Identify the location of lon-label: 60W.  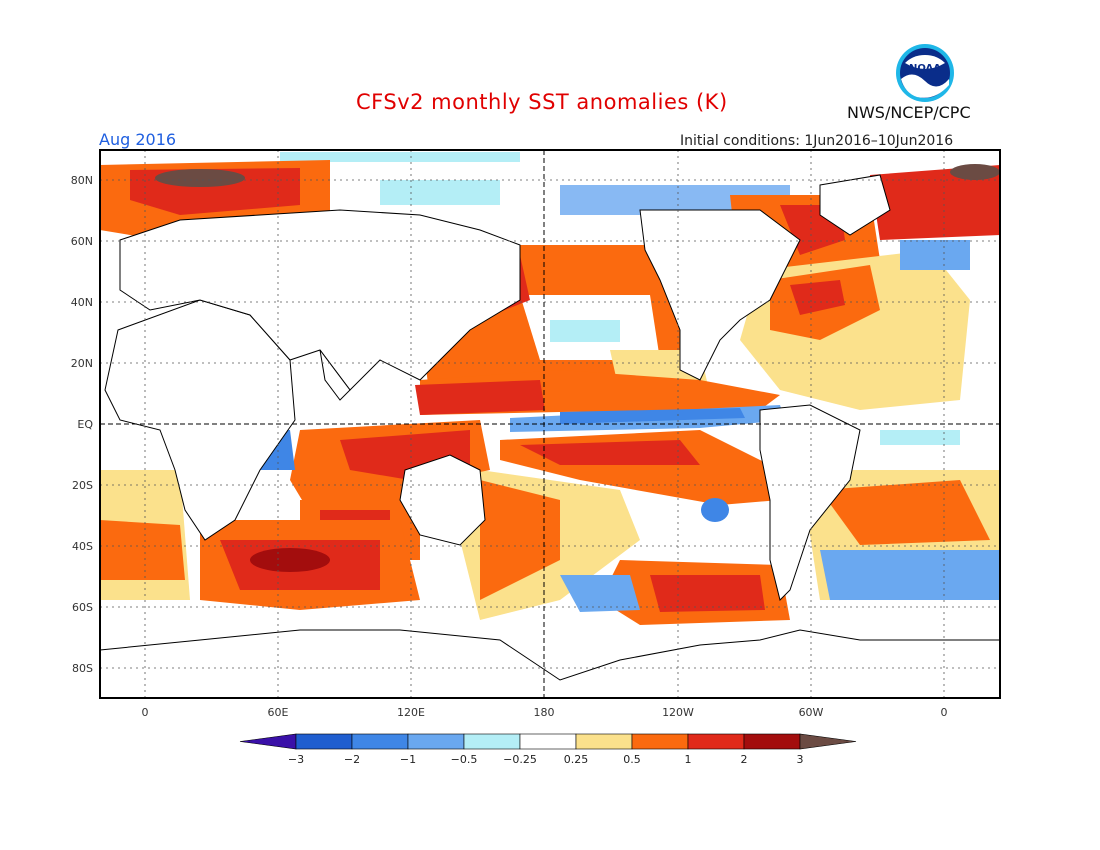
(811, 712).